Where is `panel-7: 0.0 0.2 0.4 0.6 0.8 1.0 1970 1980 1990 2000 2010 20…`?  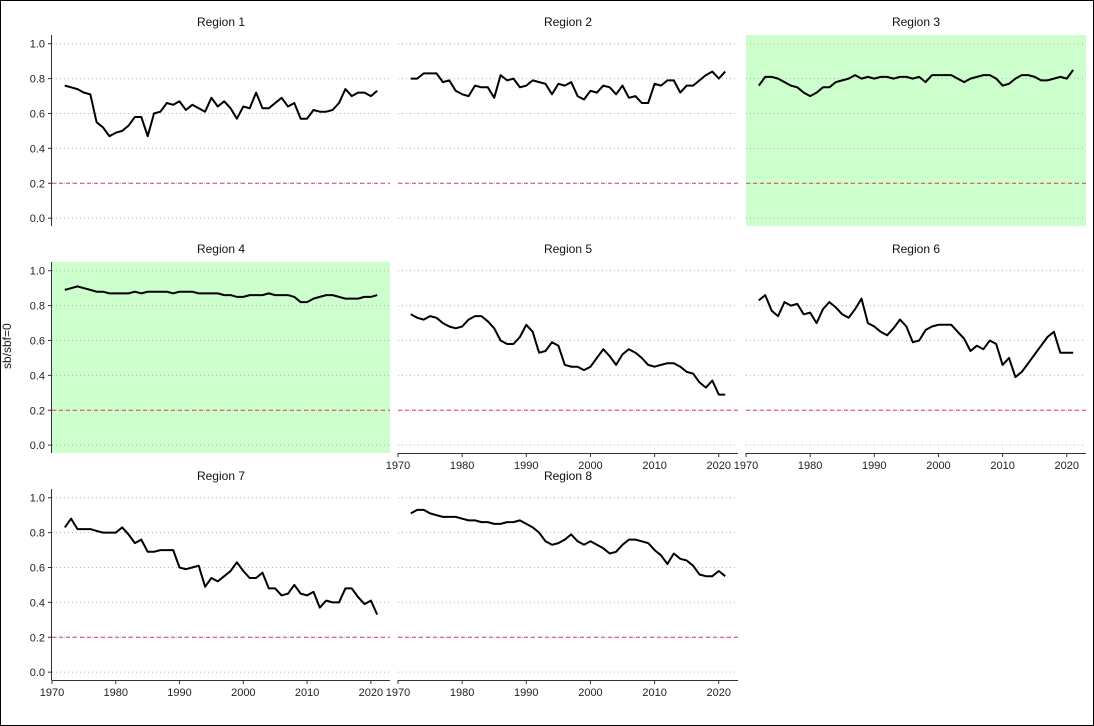
panel-7: 0.0 0.2 0.4 0.6 0.8 1.0 1970 1980 1990 2000 2010 20… is located at coordinates (210, 584).